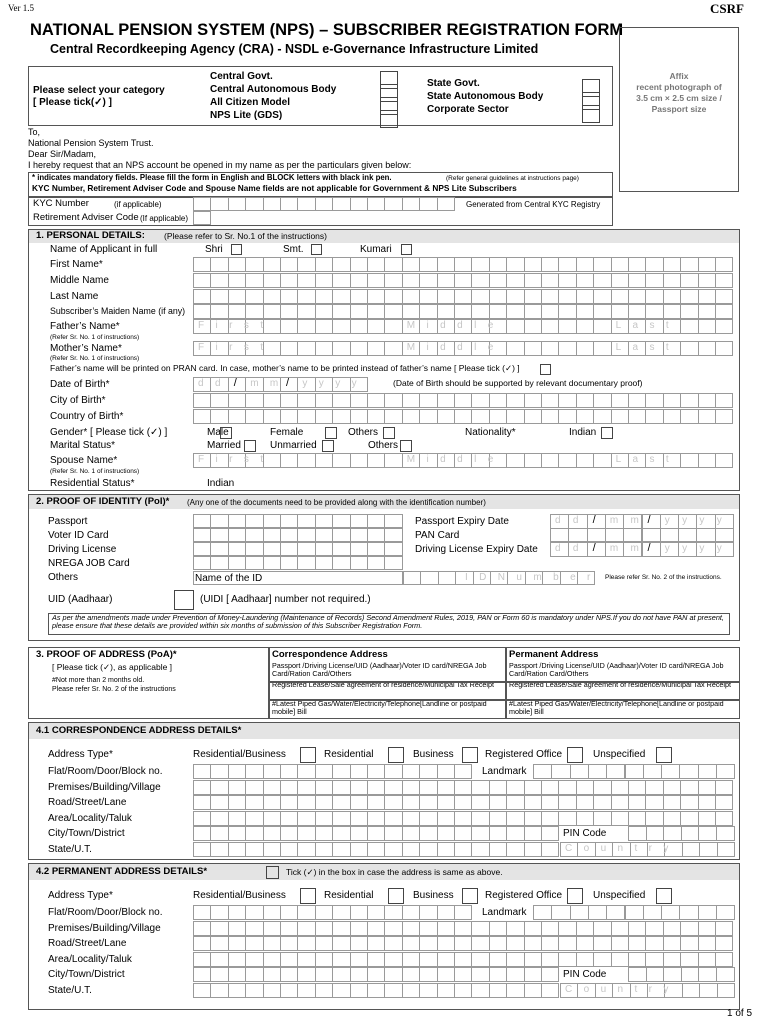 This screenshot has width=770, height=1024. What do you see at coordinates (533, 577) in the screenshot?
I see `placeholder: IDNumber` at bounding box center [533, 577].